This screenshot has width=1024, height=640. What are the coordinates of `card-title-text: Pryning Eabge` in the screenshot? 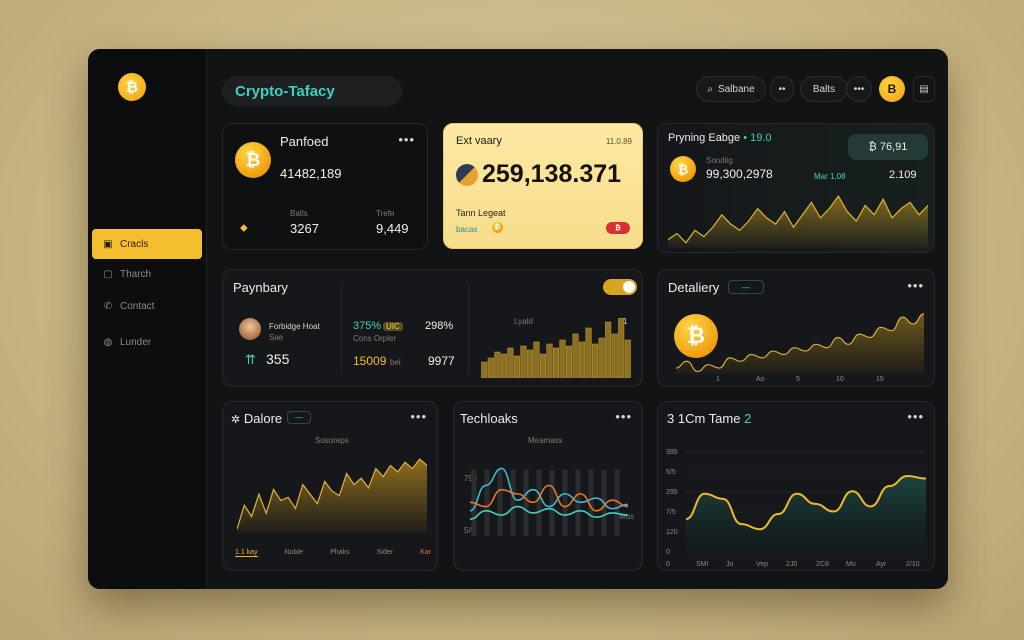 It's located at (704, 138).